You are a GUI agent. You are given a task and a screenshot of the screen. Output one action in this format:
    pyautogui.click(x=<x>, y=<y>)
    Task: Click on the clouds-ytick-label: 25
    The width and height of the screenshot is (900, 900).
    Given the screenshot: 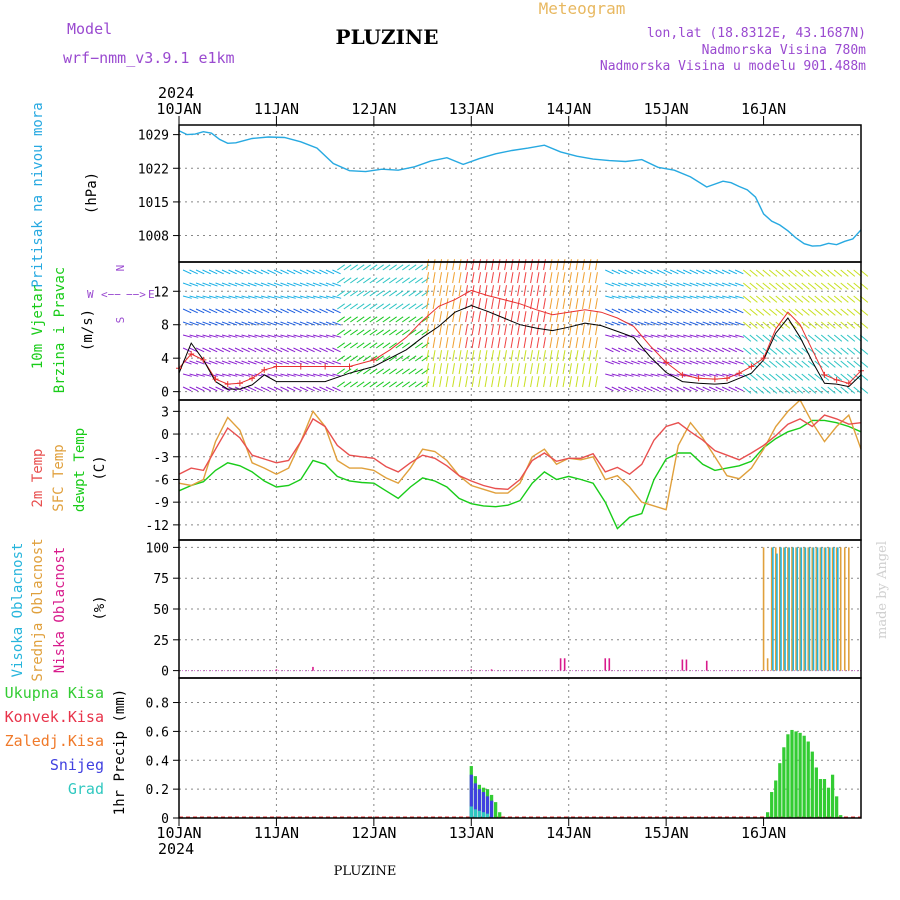 What is the action you would take?
    pyautogui.click(x=161, y=641)
    